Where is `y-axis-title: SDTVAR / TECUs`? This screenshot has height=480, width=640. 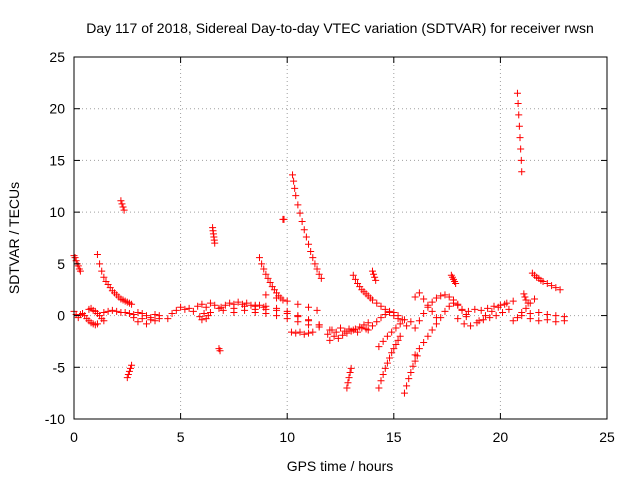 y-axis-title: SDTVAR / TECUs is located at coordinates (14, 238).